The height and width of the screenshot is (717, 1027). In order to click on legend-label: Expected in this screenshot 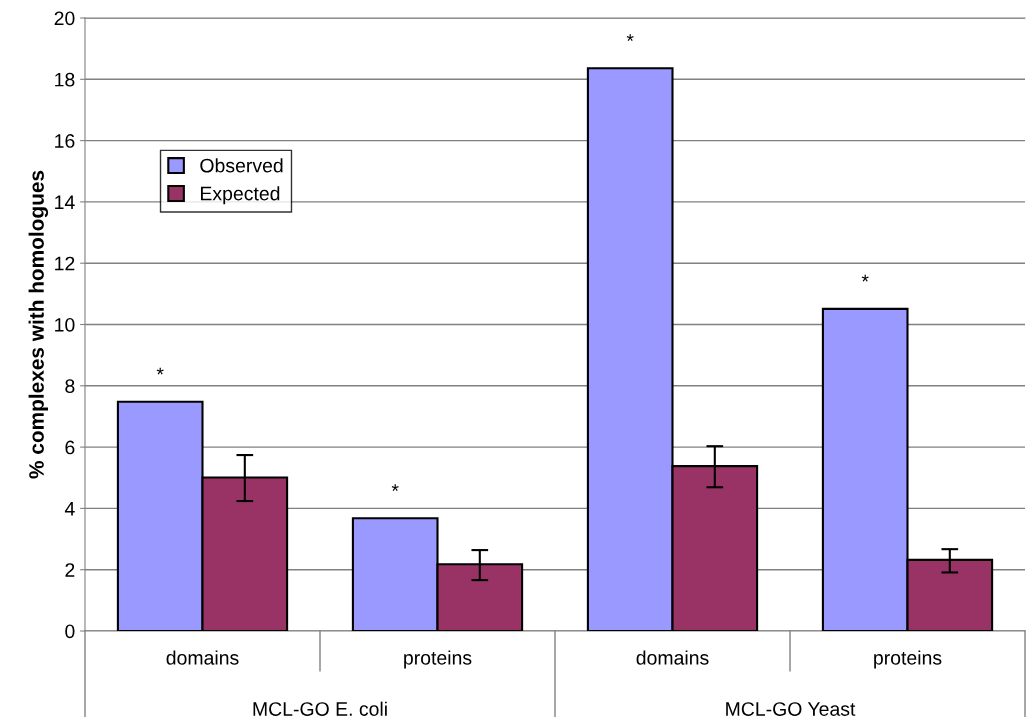, I will do `click(240, 195)`.